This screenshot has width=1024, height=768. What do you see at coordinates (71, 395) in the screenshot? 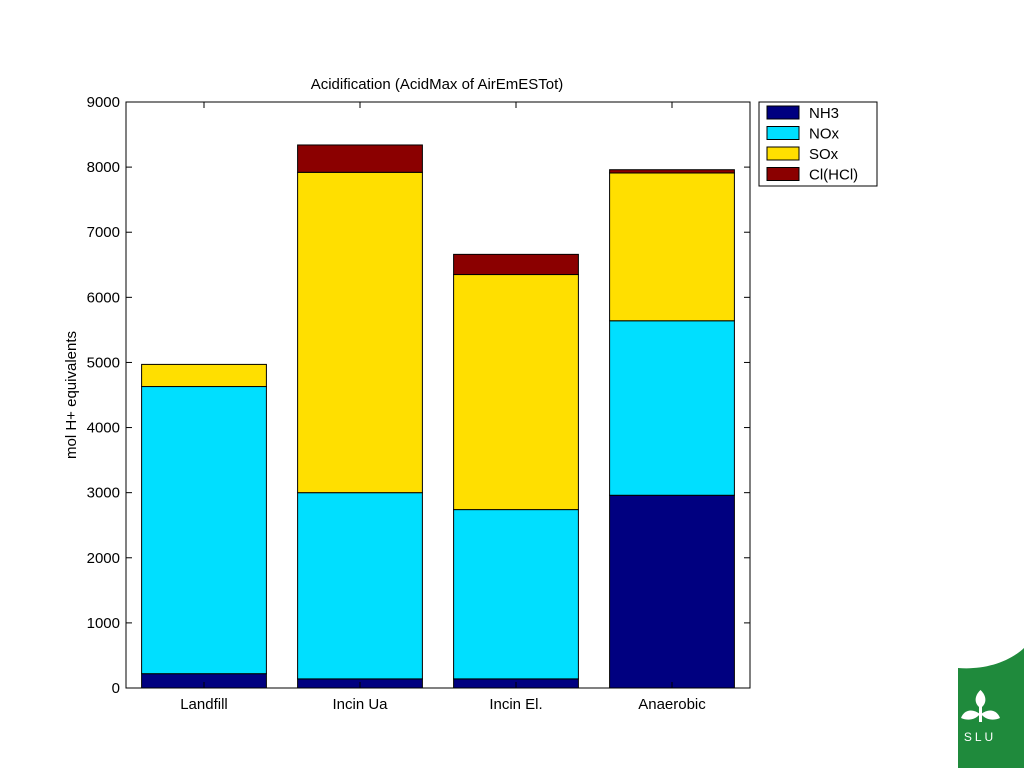
I see `y-axis-label: mol H+ equivalents` at bounding box center [71, 395].